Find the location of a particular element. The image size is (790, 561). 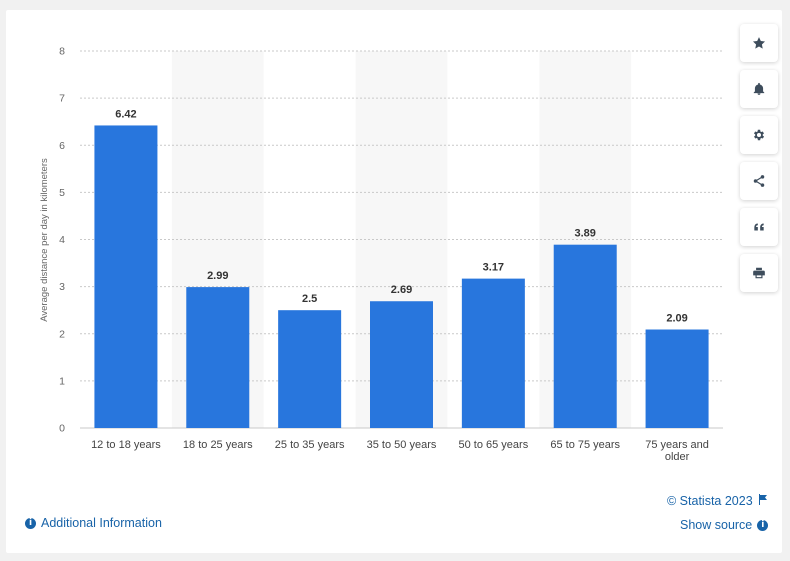

copyright-link: © Statista 2023 is located at coordinates (717, 501).